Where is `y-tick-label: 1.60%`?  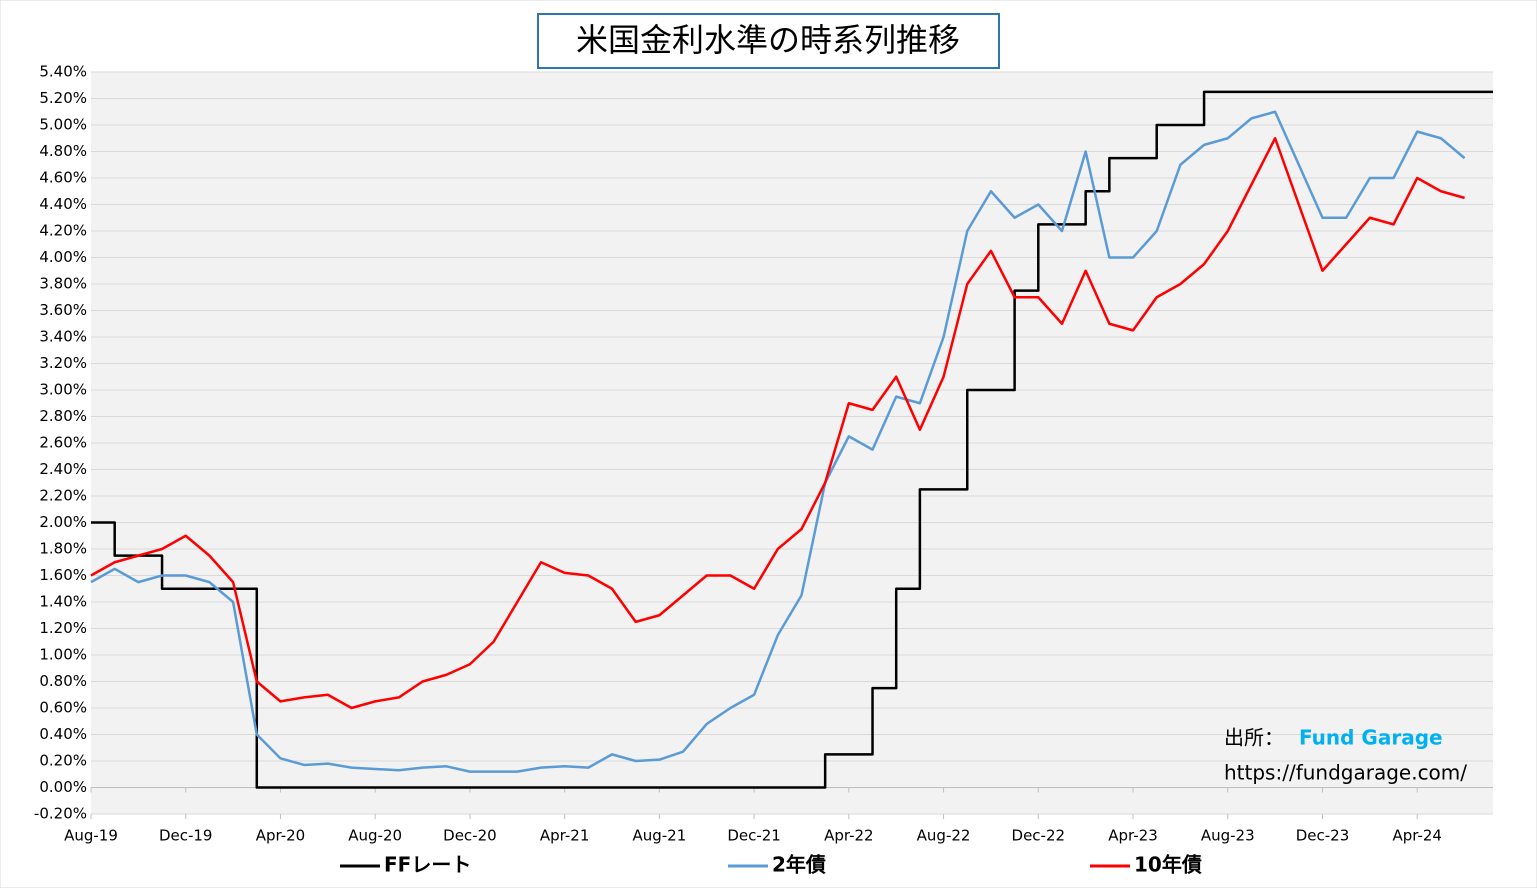
y-tick-label: 1.60% is located at coordinates (63, 575).